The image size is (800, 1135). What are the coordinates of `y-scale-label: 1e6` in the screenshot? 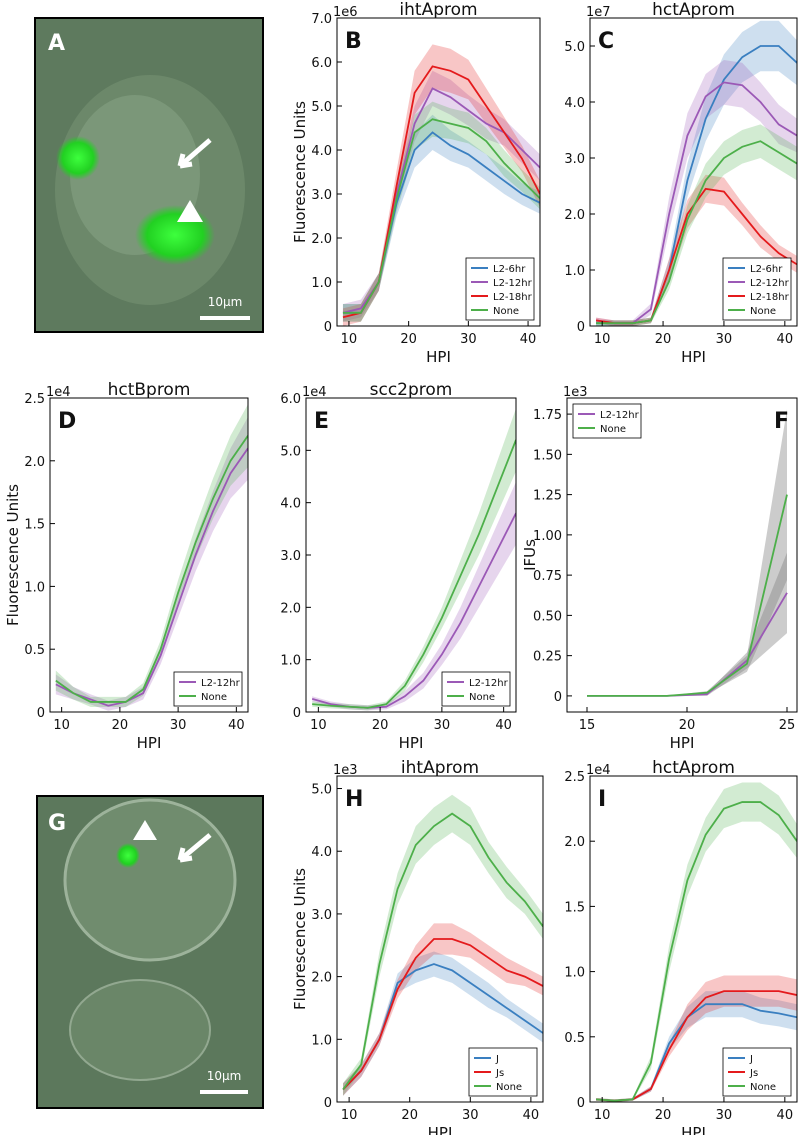 It's located at (345, 12).